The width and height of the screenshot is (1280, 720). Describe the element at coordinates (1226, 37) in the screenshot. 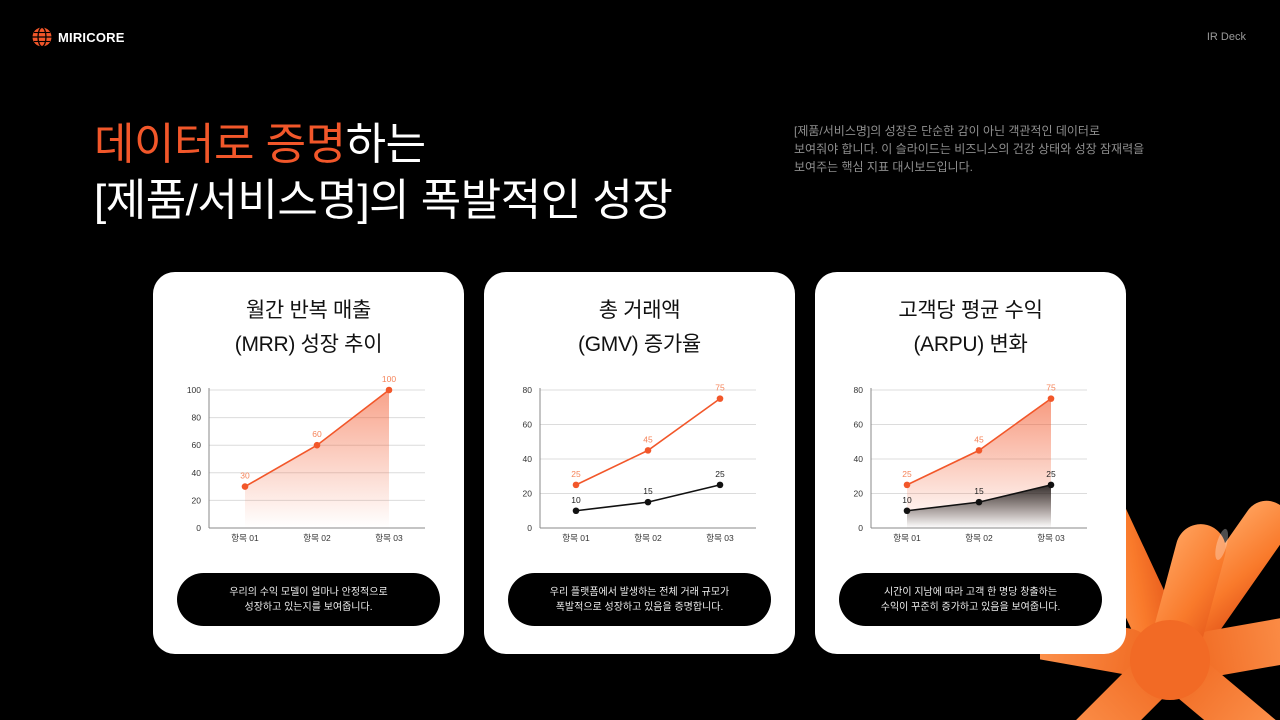

I see `deck-label: IR Deck` at that location.